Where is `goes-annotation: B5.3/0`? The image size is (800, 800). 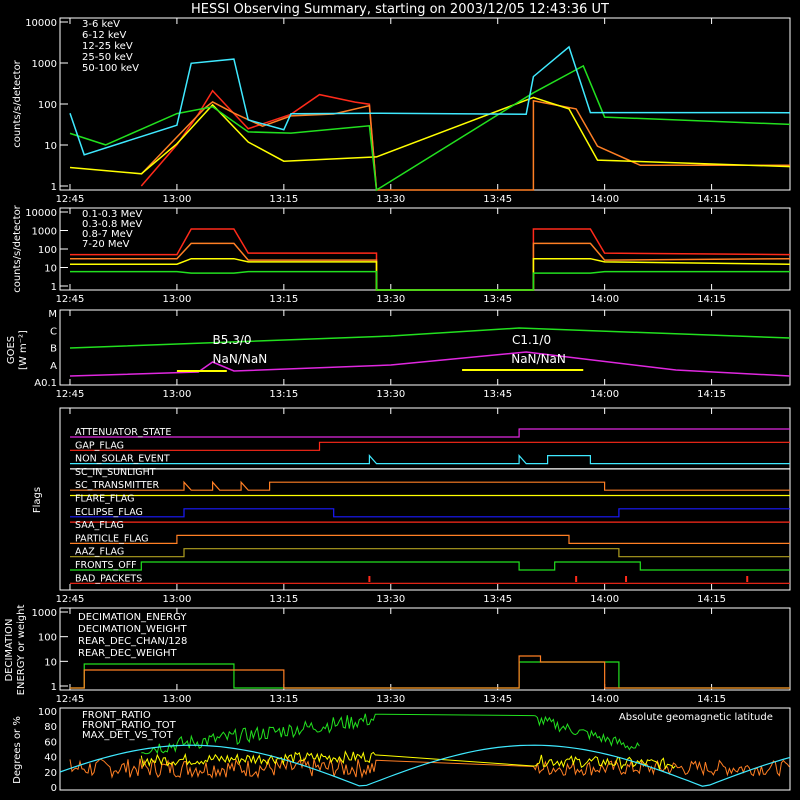
goes-annotation: B5.3/0 is located at coordinates (232, 340).